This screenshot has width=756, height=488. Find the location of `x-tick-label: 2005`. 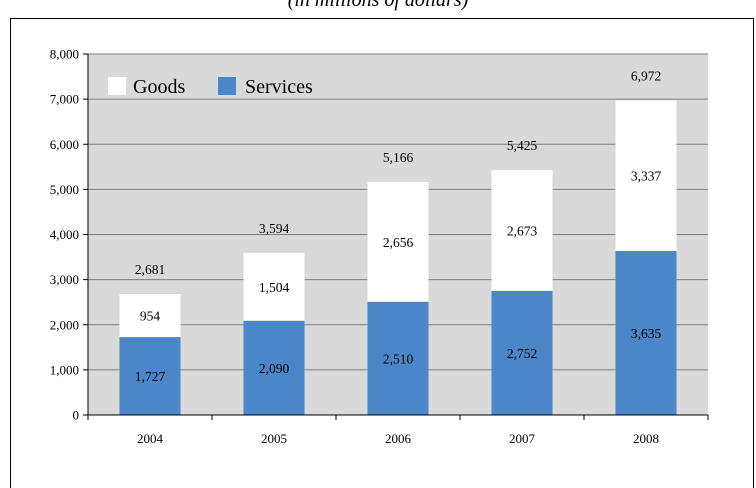

x-tick-label: 2005 is located at coordinates (274, 438).